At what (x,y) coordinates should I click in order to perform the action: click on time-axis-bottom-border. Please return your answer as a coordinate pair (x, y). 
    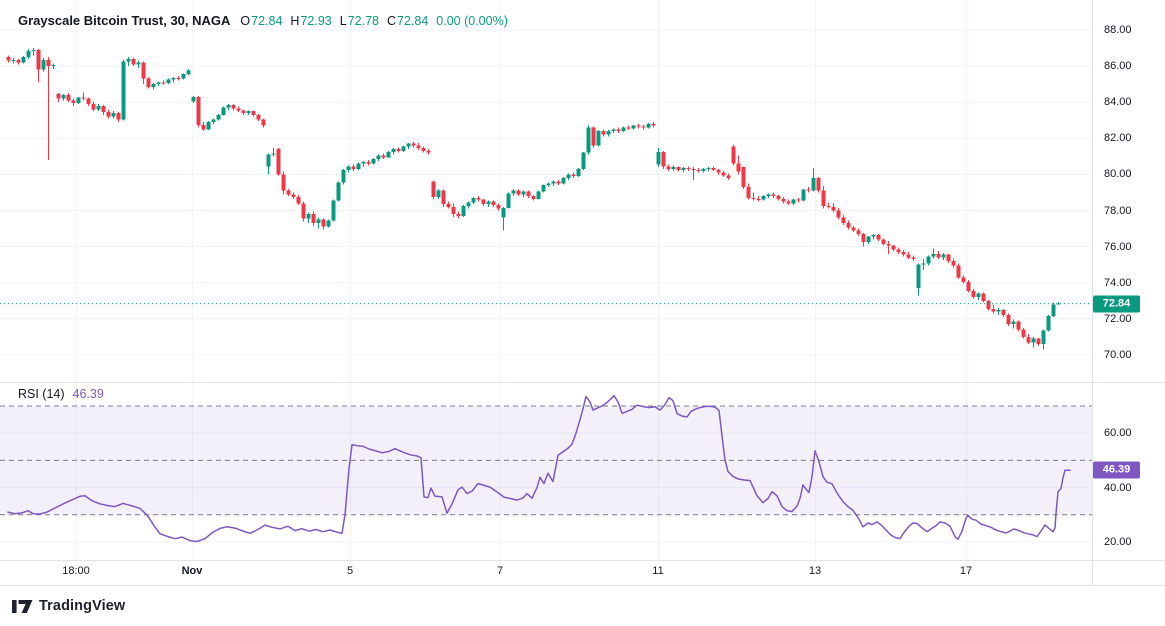
    Looking at the image, I should click on (582, 585).